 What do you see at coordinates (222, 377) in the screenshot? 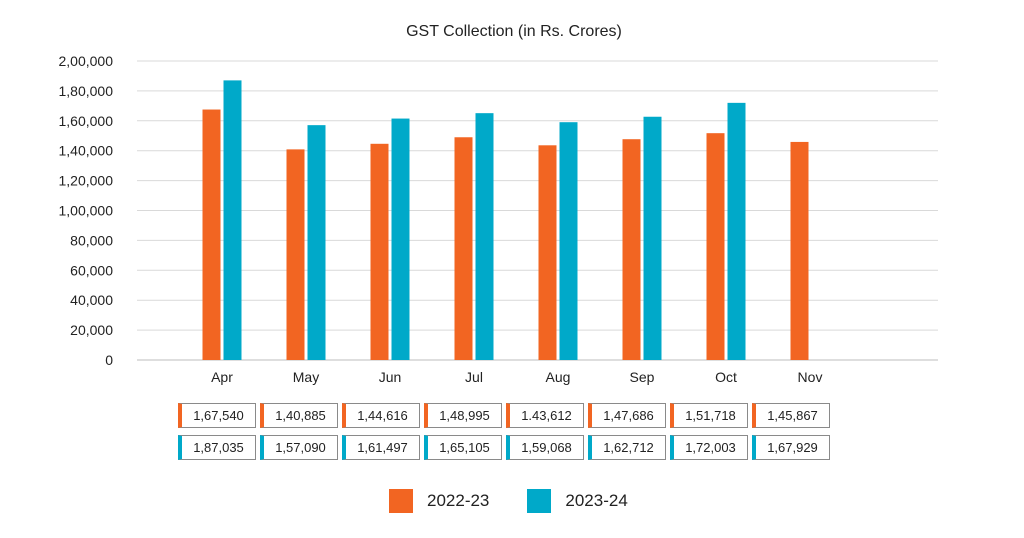
I see `x-tick-label: Apr` at bounding box center [222, 377].